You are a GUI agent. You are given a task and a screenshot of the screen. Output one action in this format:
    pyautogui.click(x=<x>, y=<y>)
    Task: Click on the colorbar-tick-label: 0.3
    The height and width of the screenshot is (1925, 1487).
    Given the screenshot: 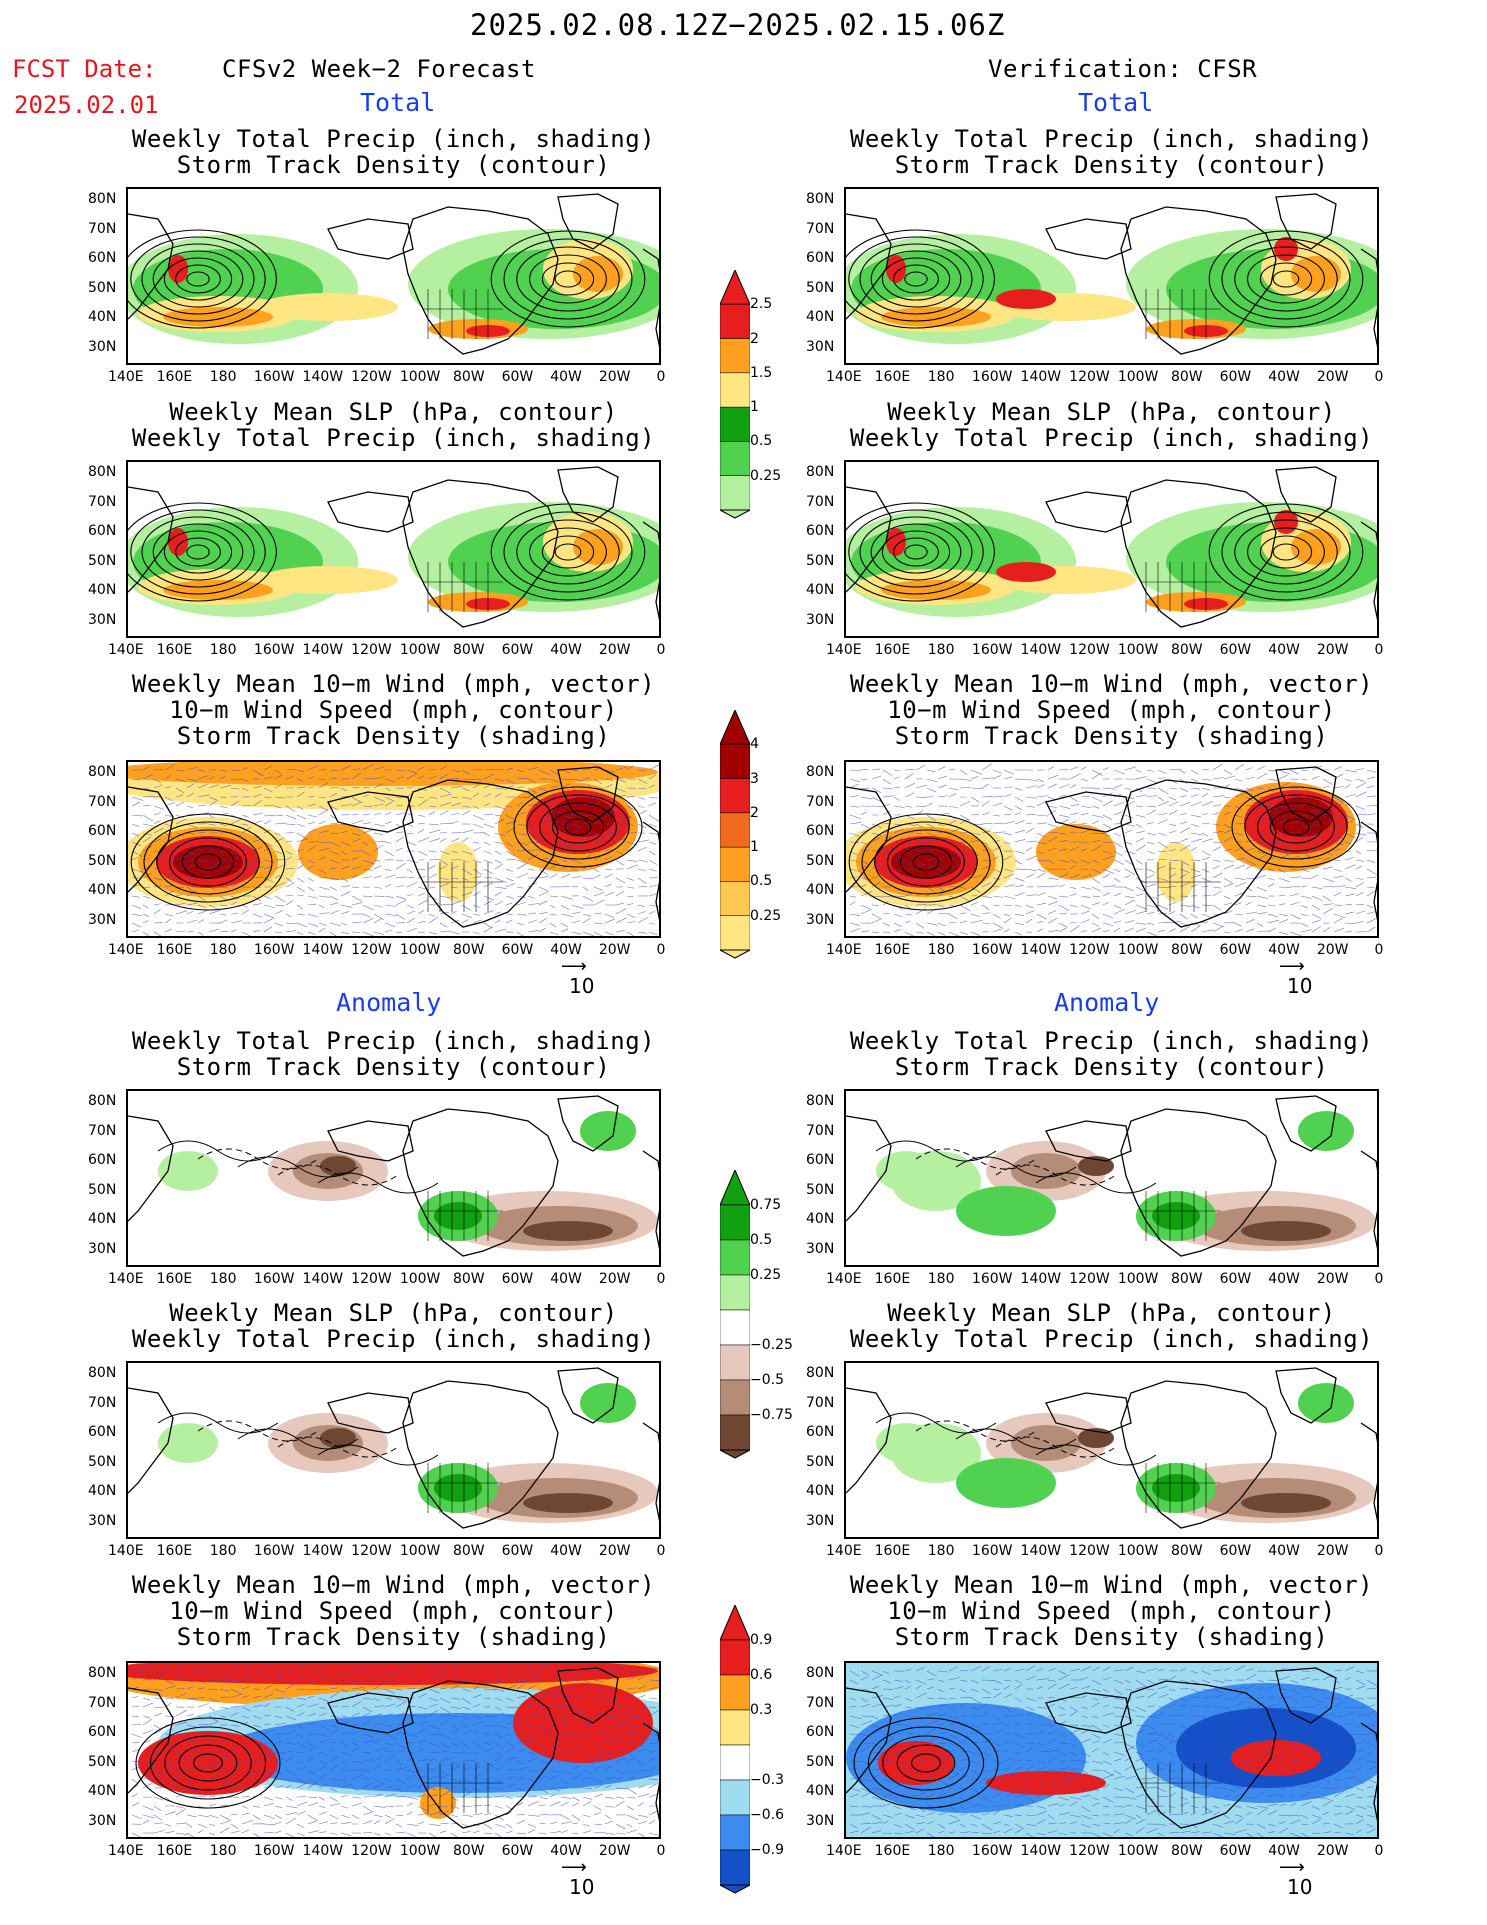 What is the action you would take?
    pyautogui.click(x=761, y=1710)
    